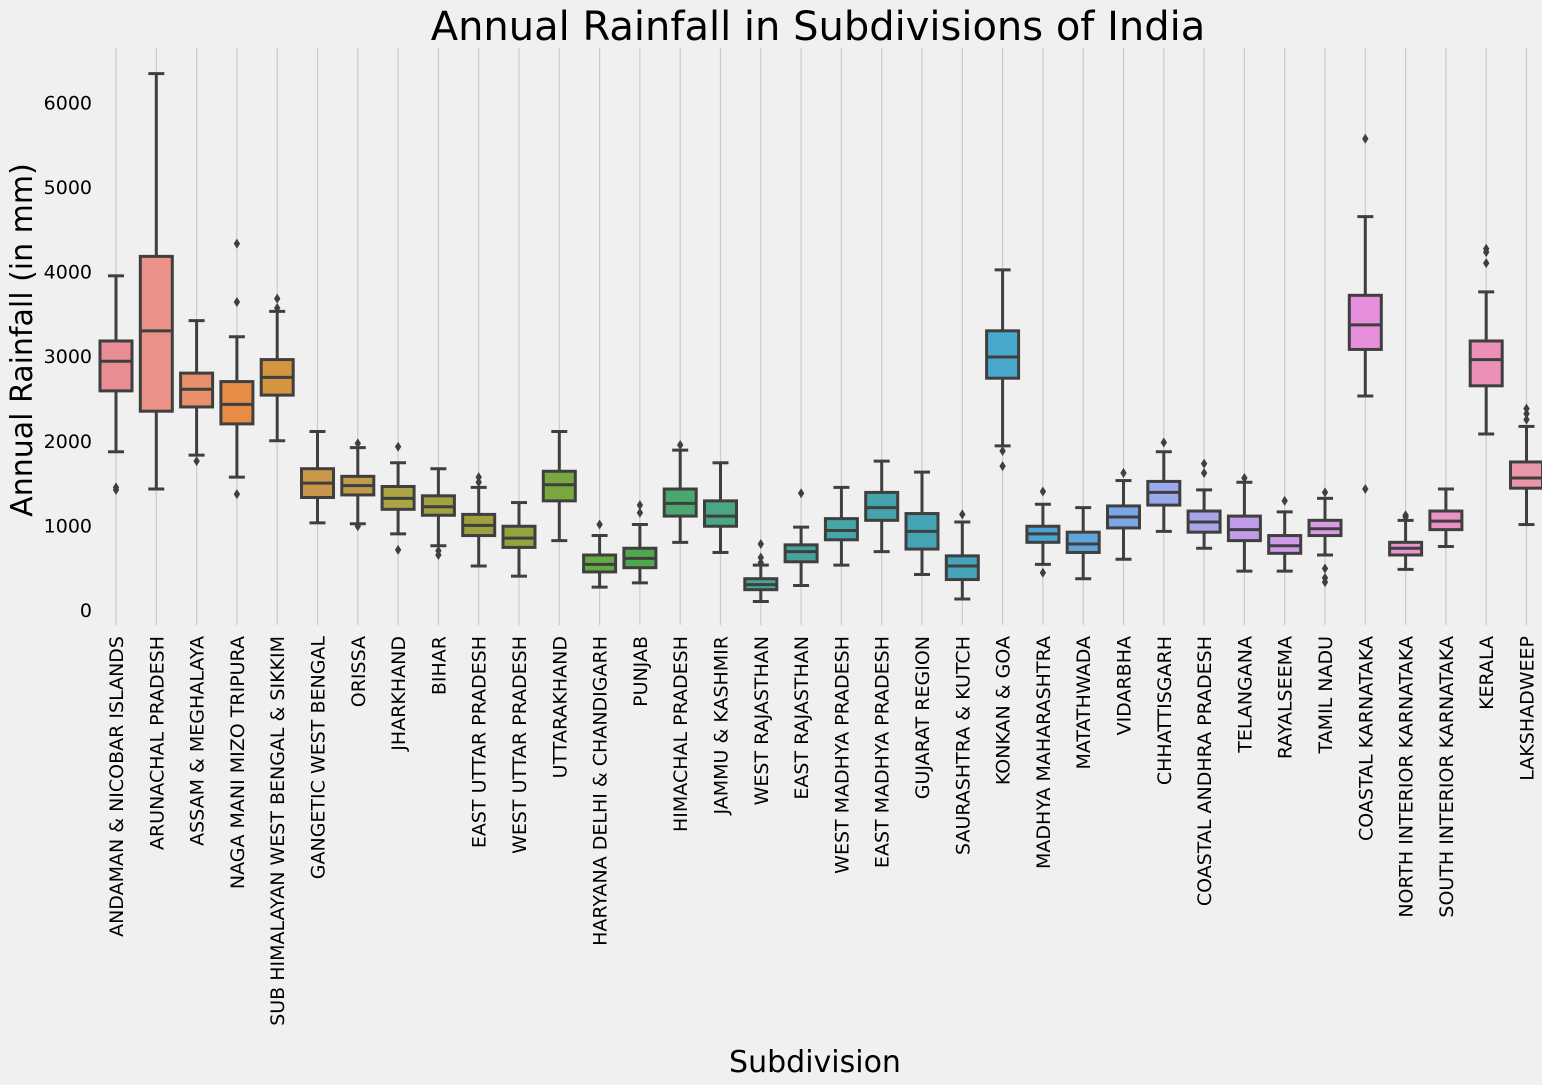 The width and height of the screenshot is (1542, 1085). I want to click on x-tick-label: MADHYA MAHARASHTRA, so click(1044, 752).